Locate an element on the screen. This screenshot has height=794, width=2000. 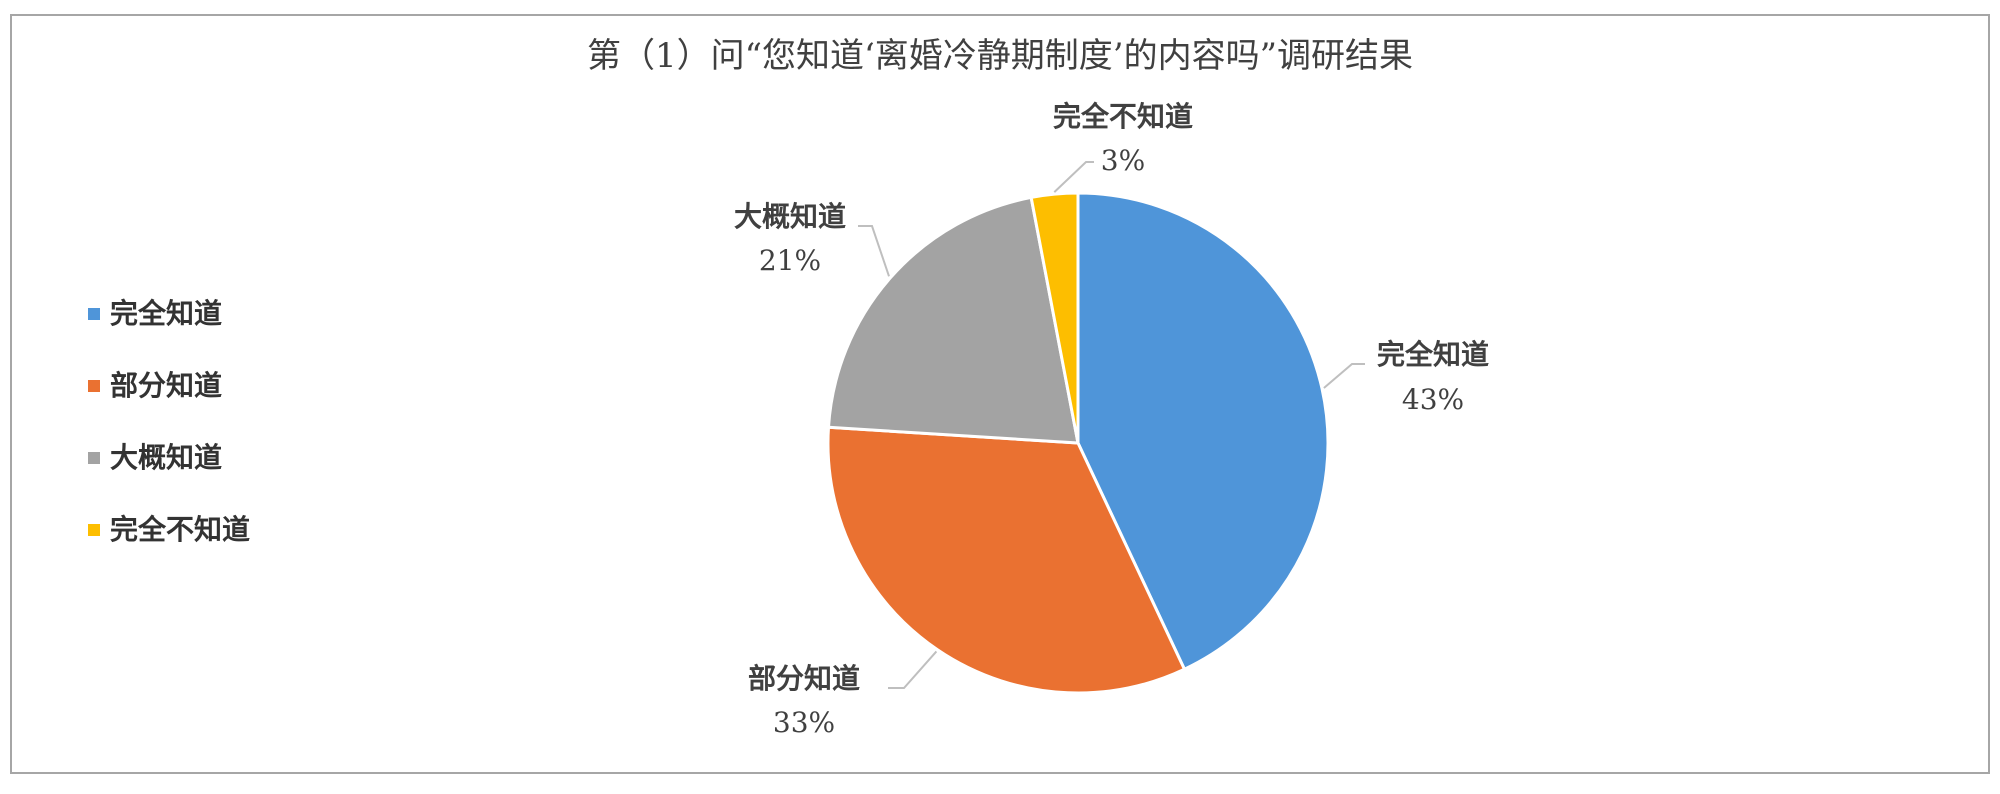
data-label-value: 3% is located at coordinates (1123, 160).